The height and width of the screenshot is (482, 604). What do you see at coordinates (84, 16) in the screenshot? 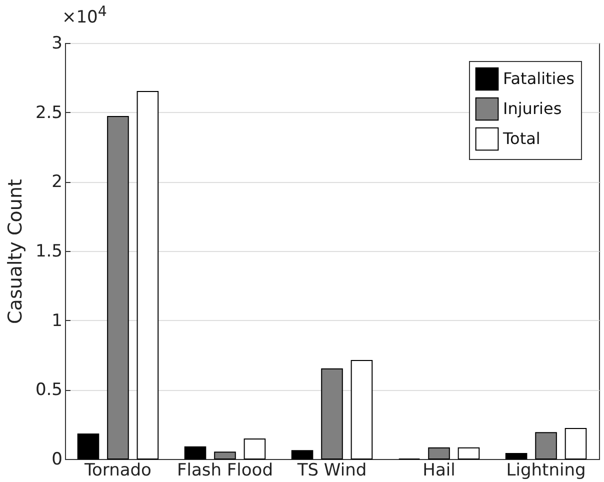
I see `text: ×10$^{4}$` at bounding box center [84, 16].